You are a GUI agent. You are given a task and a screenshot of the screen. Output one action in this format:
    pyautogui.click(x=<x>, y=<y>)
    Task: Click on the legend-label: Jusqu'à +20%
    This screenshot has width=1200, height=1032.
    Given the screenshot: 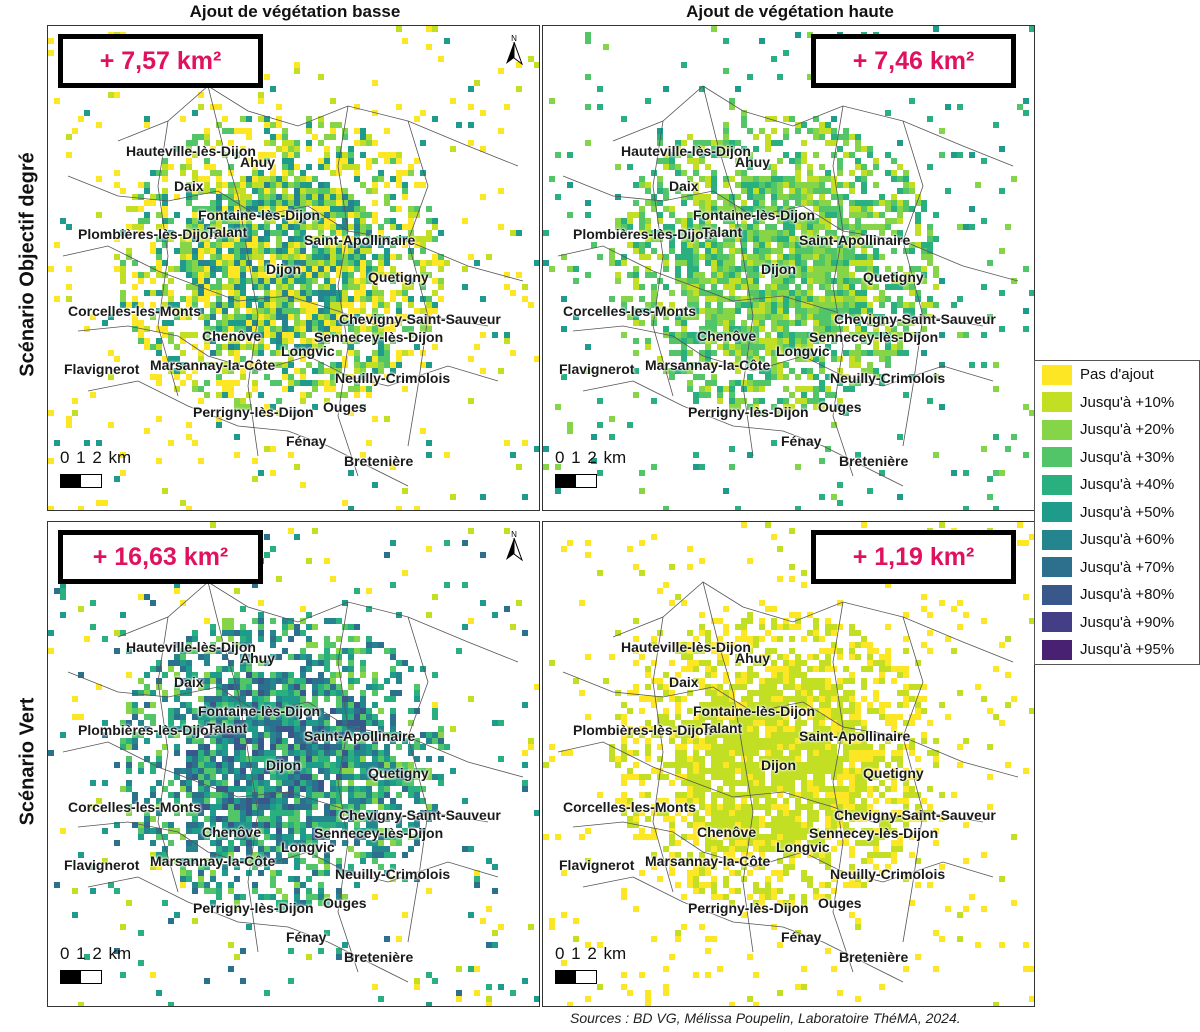 What is the action you would take?
    pyautogui.click(x=1127, y=430)
    